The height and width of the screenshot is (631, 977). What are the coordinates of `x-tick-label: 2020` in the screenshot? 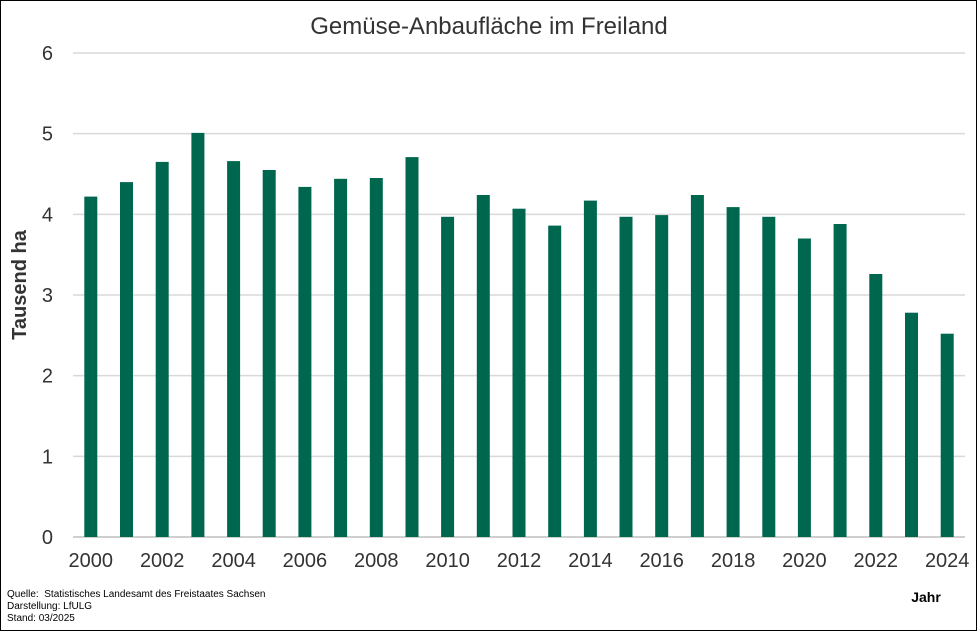 It's located at (804, 561).